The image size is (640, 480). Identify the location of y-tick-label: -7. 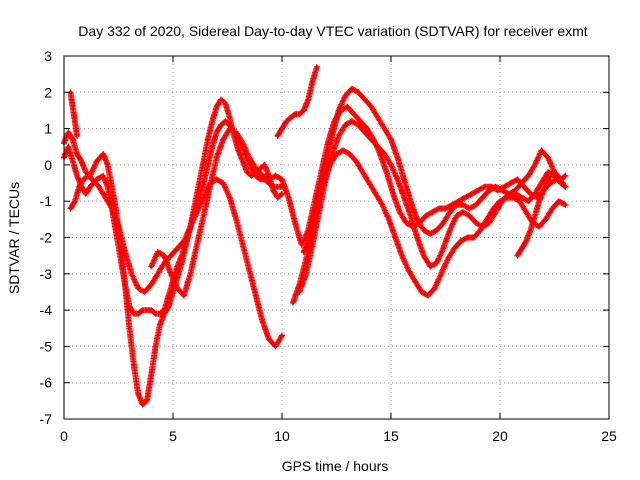
(46, 419).